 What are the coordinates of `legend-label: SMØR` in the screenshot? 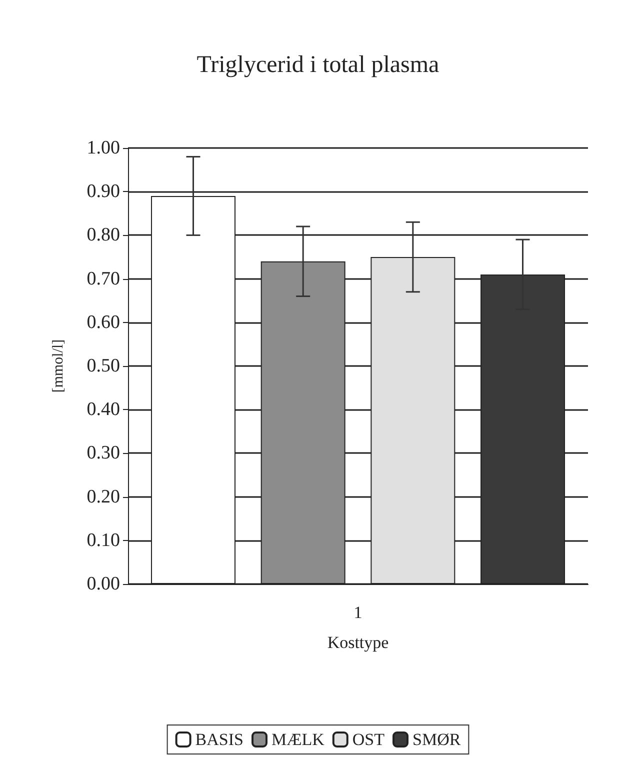 It's located at (437, 739).